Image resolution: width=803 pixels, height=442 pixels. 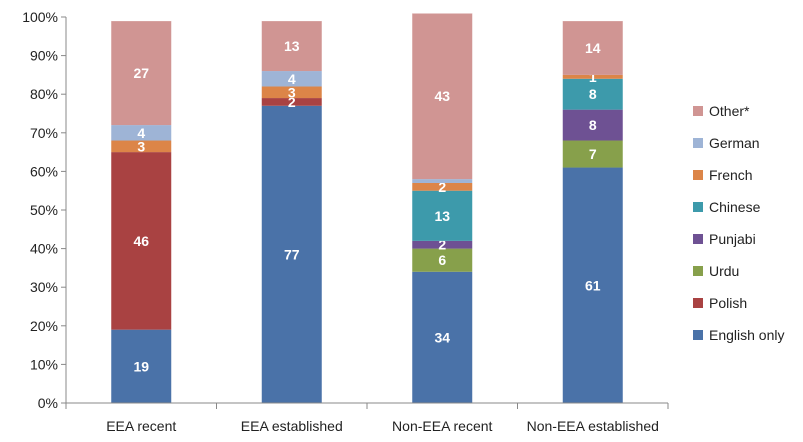 I want to click on data-label: 77, so click(x=292, y=254).